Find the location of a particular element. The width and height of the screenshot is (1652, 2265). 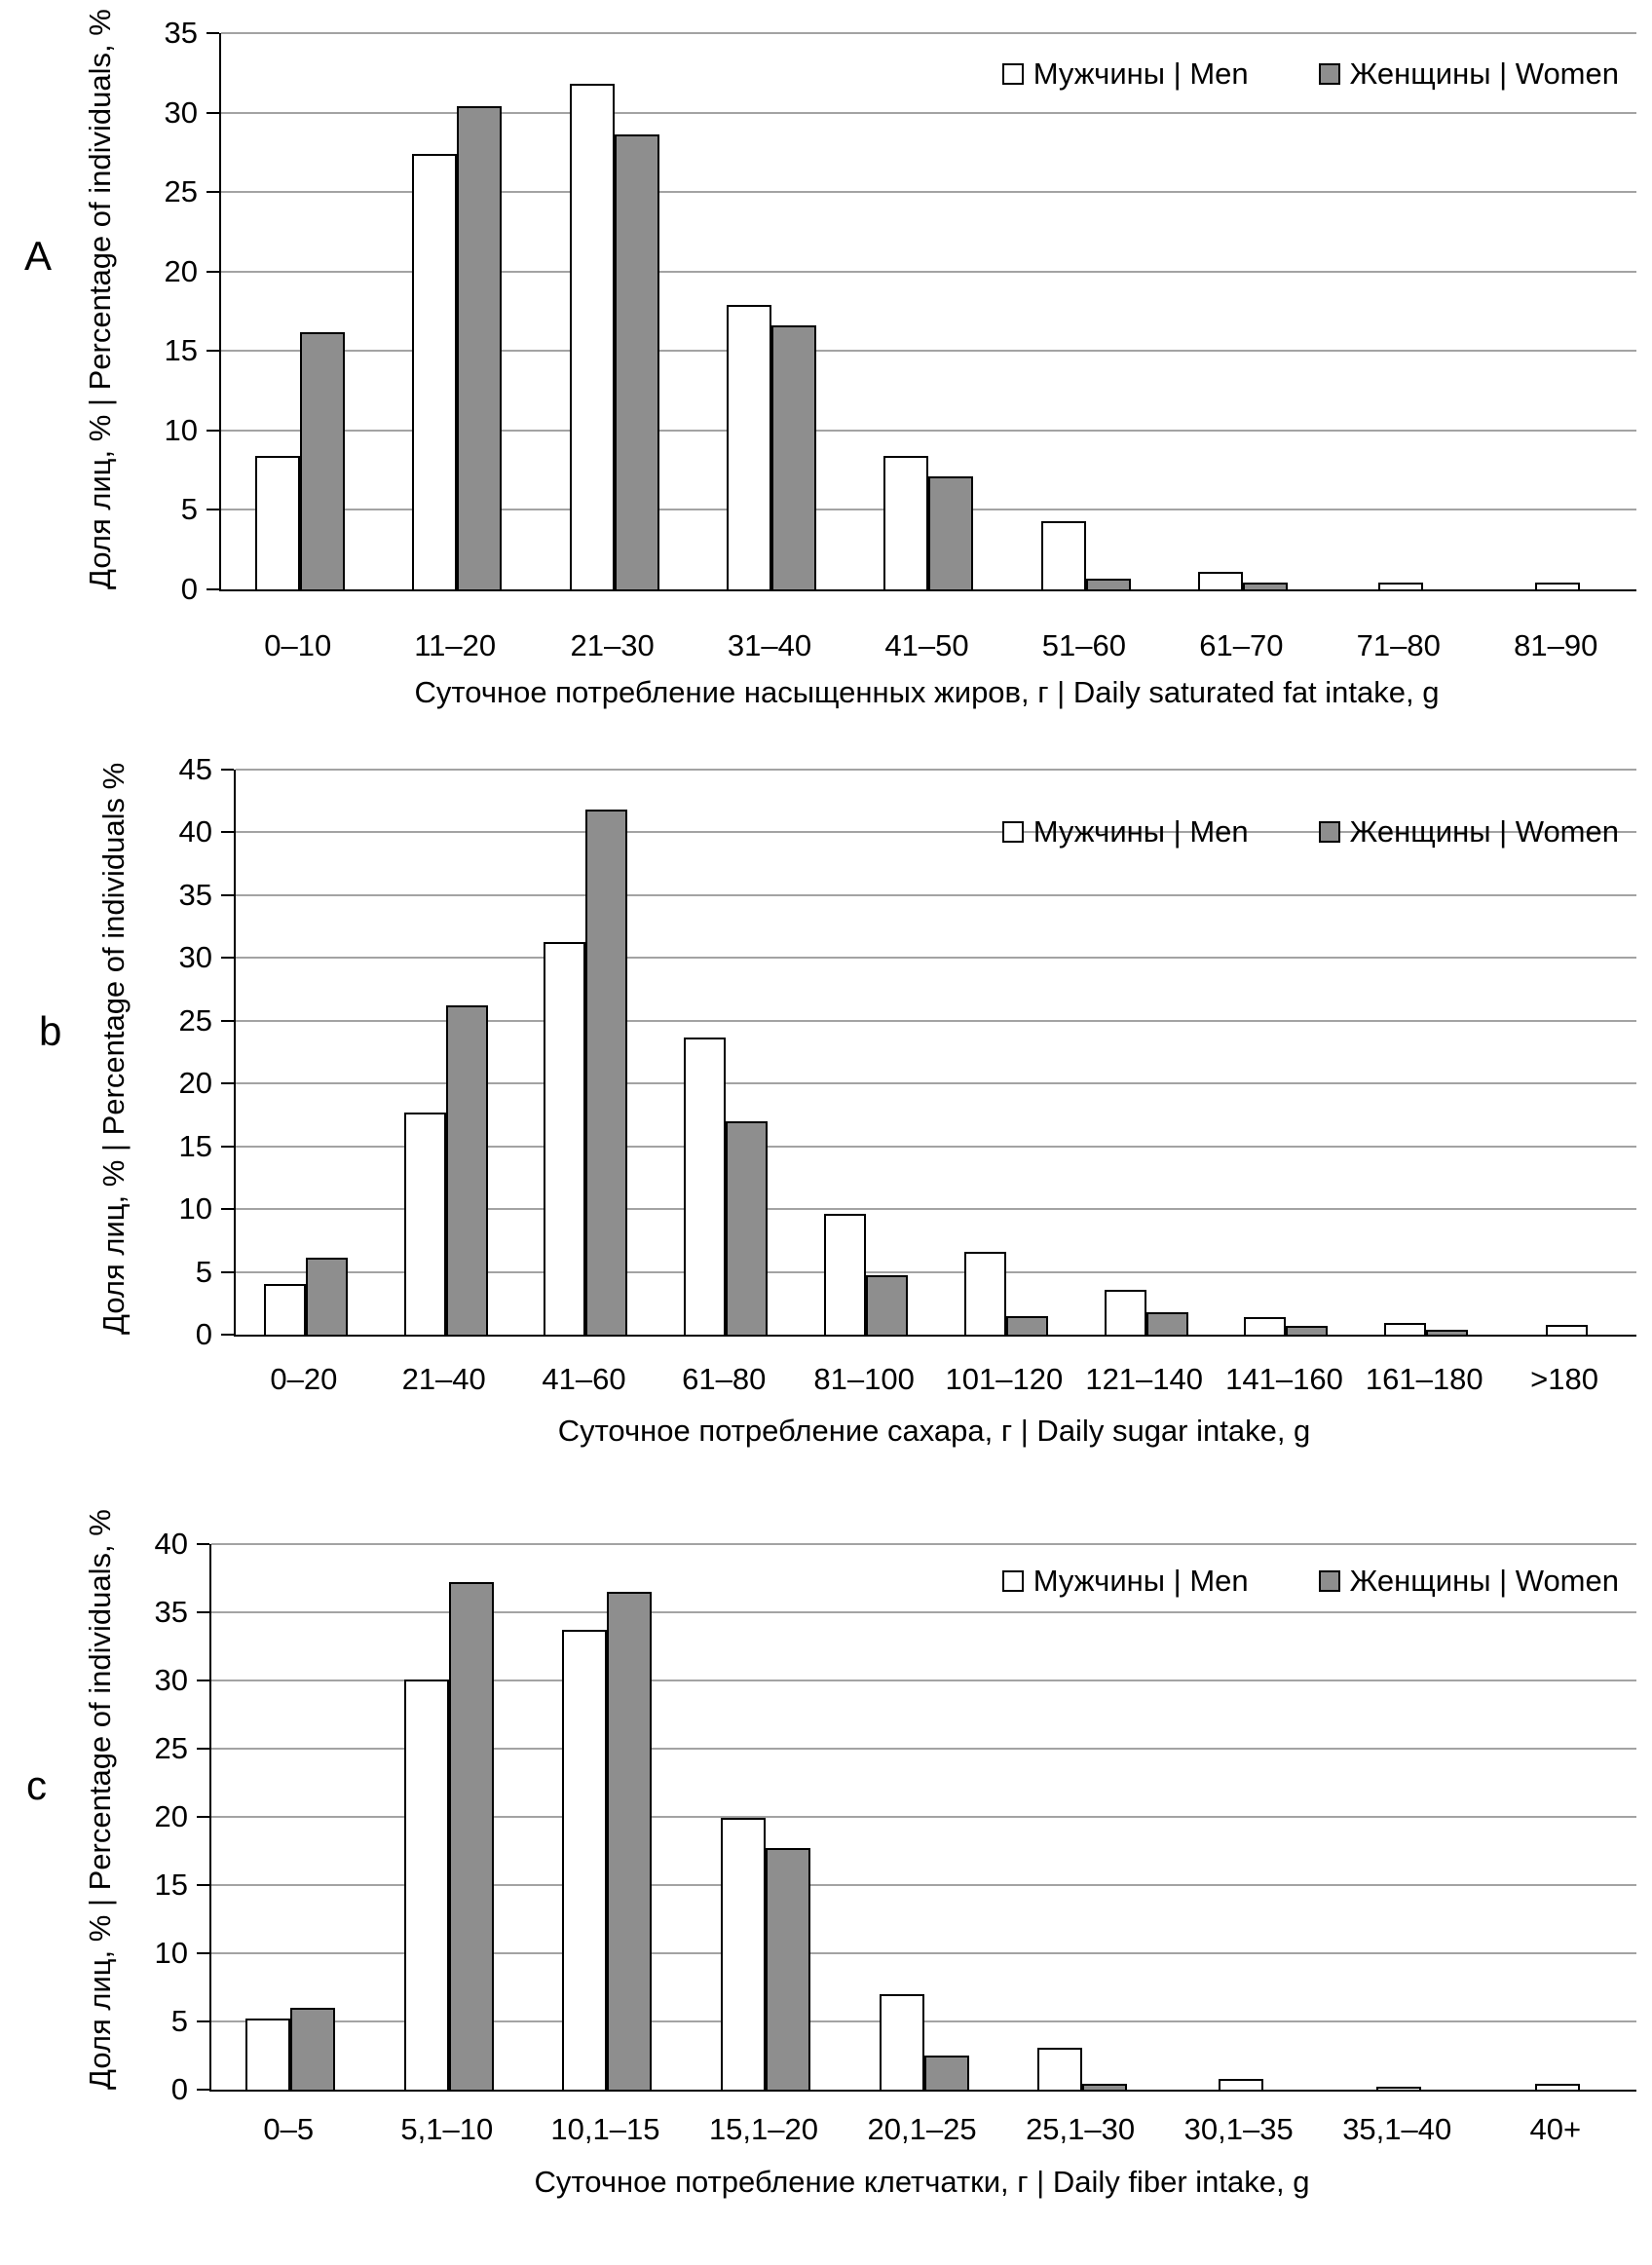

bar-group-161–180 is located at coordinates (1426, 1329).